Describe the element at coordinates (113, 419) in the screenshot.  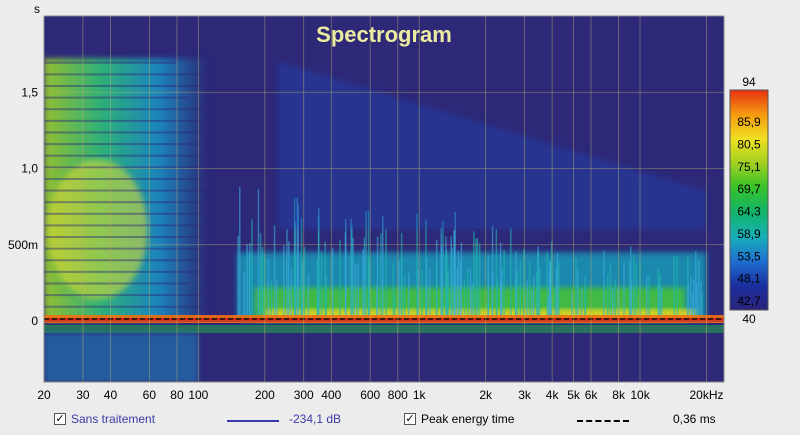
I see `trace1-label: Sans traitement` at that location.